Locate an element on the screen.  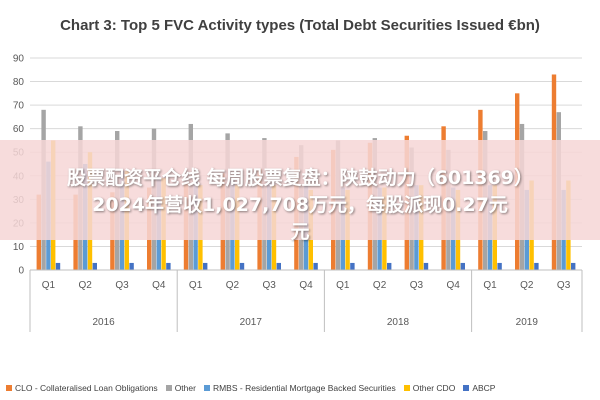
legend-item: Other is located at coordinates (180, 388).